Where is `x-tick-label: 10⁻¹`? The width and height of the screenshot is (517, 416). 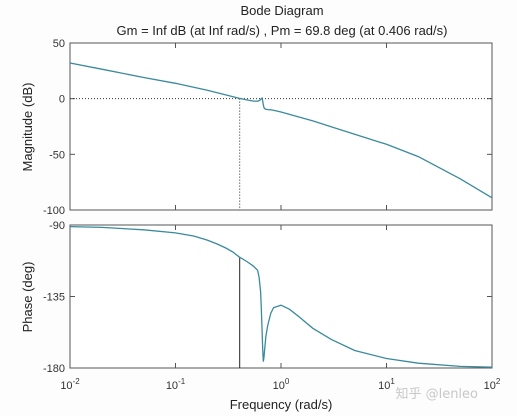 x-tick-label: 10⁻¹ is located at coordinates (176, 384).